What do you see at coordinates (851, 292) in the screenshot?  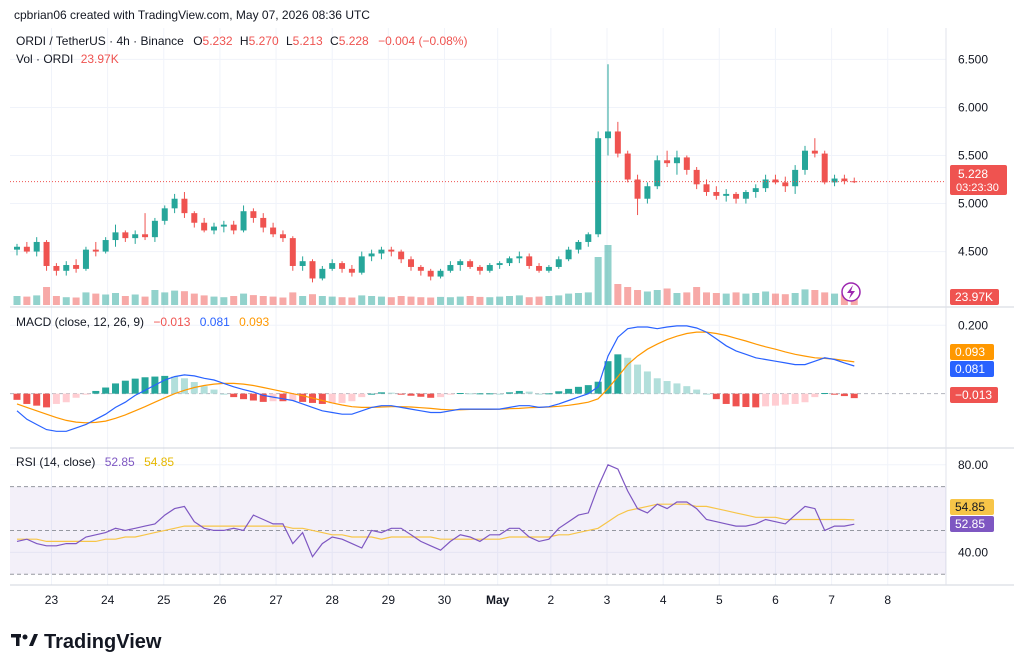 I see `lightning-bolt-icon` at bounding box center [851, 292].